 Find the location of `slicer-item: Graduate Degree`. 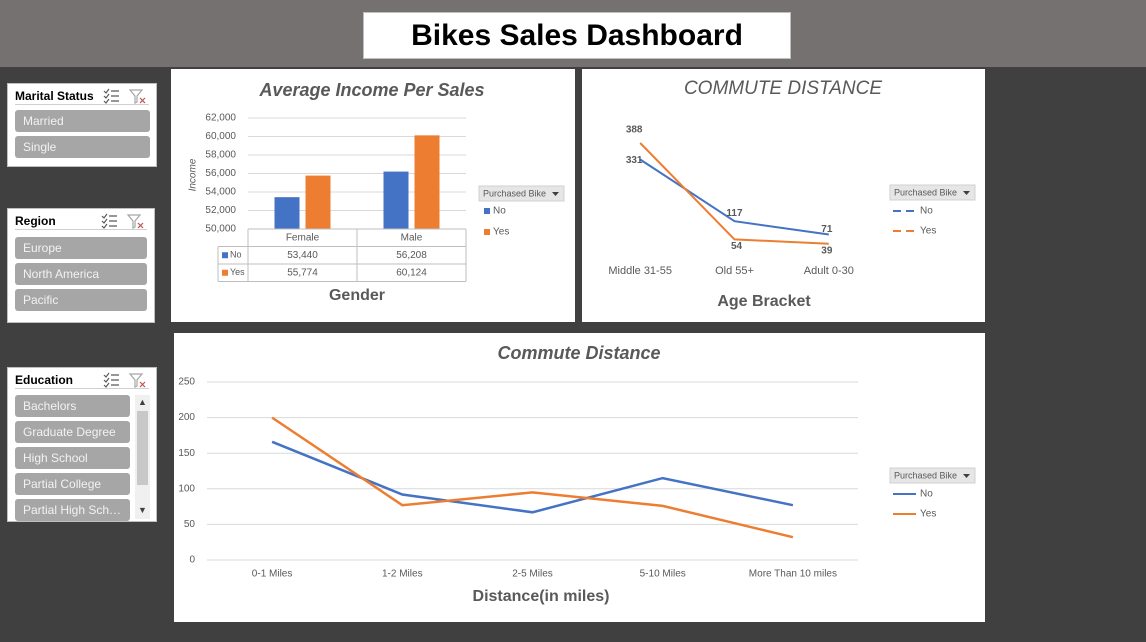

slicer-item: Graduate Degree is located at coordinates (72, 432).